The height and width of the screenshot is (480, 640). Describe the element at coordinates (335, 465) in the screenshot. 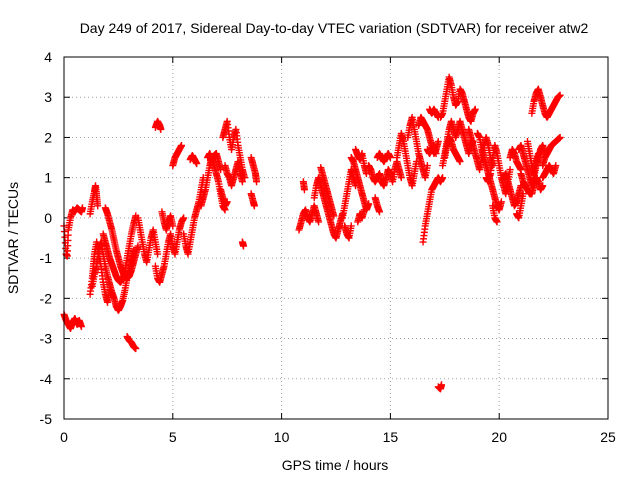

I see `x-axis-label: GPS time / hours` at that location.